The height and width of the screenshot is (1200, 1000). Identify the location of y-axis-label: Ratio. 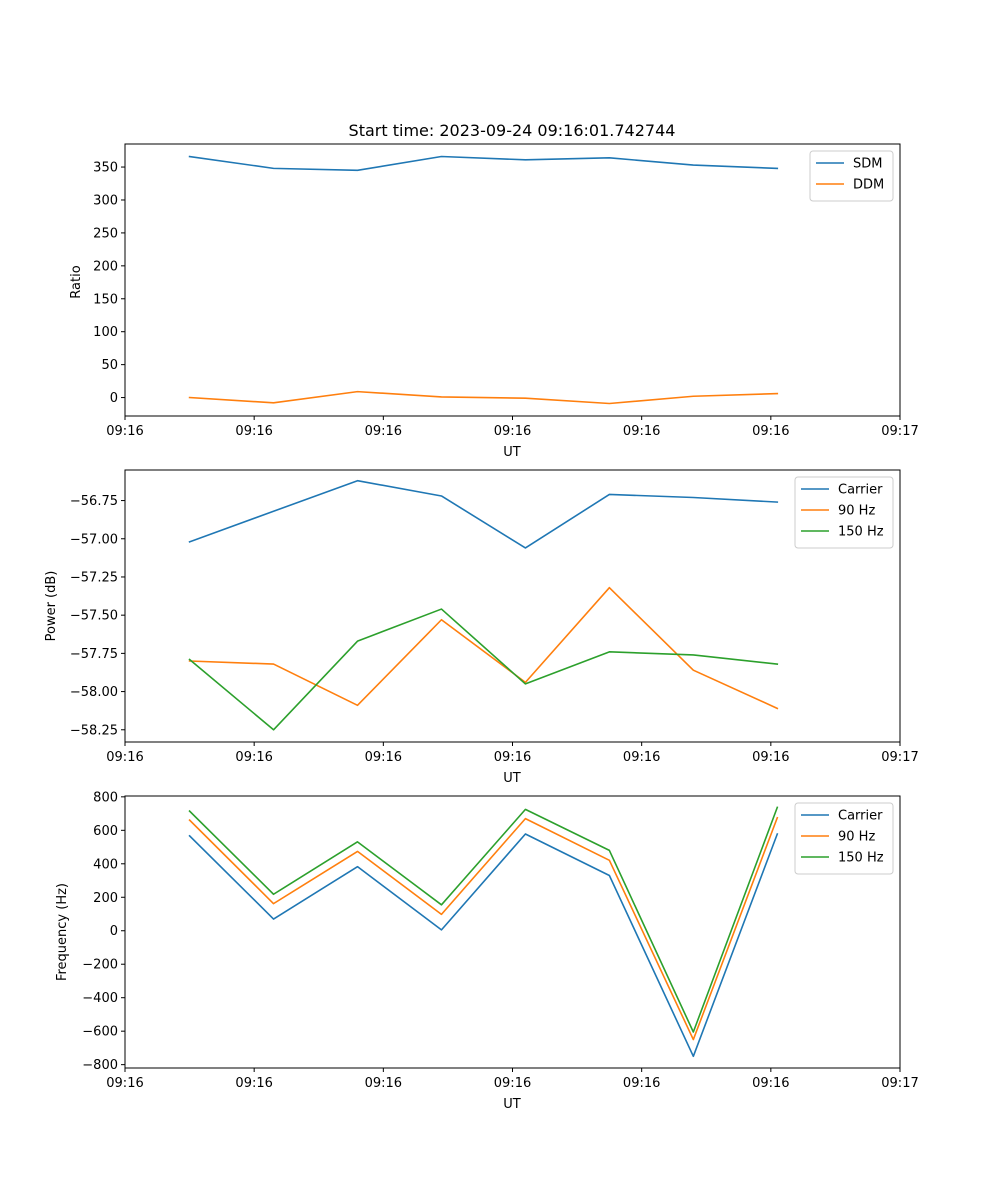
(76, 281).